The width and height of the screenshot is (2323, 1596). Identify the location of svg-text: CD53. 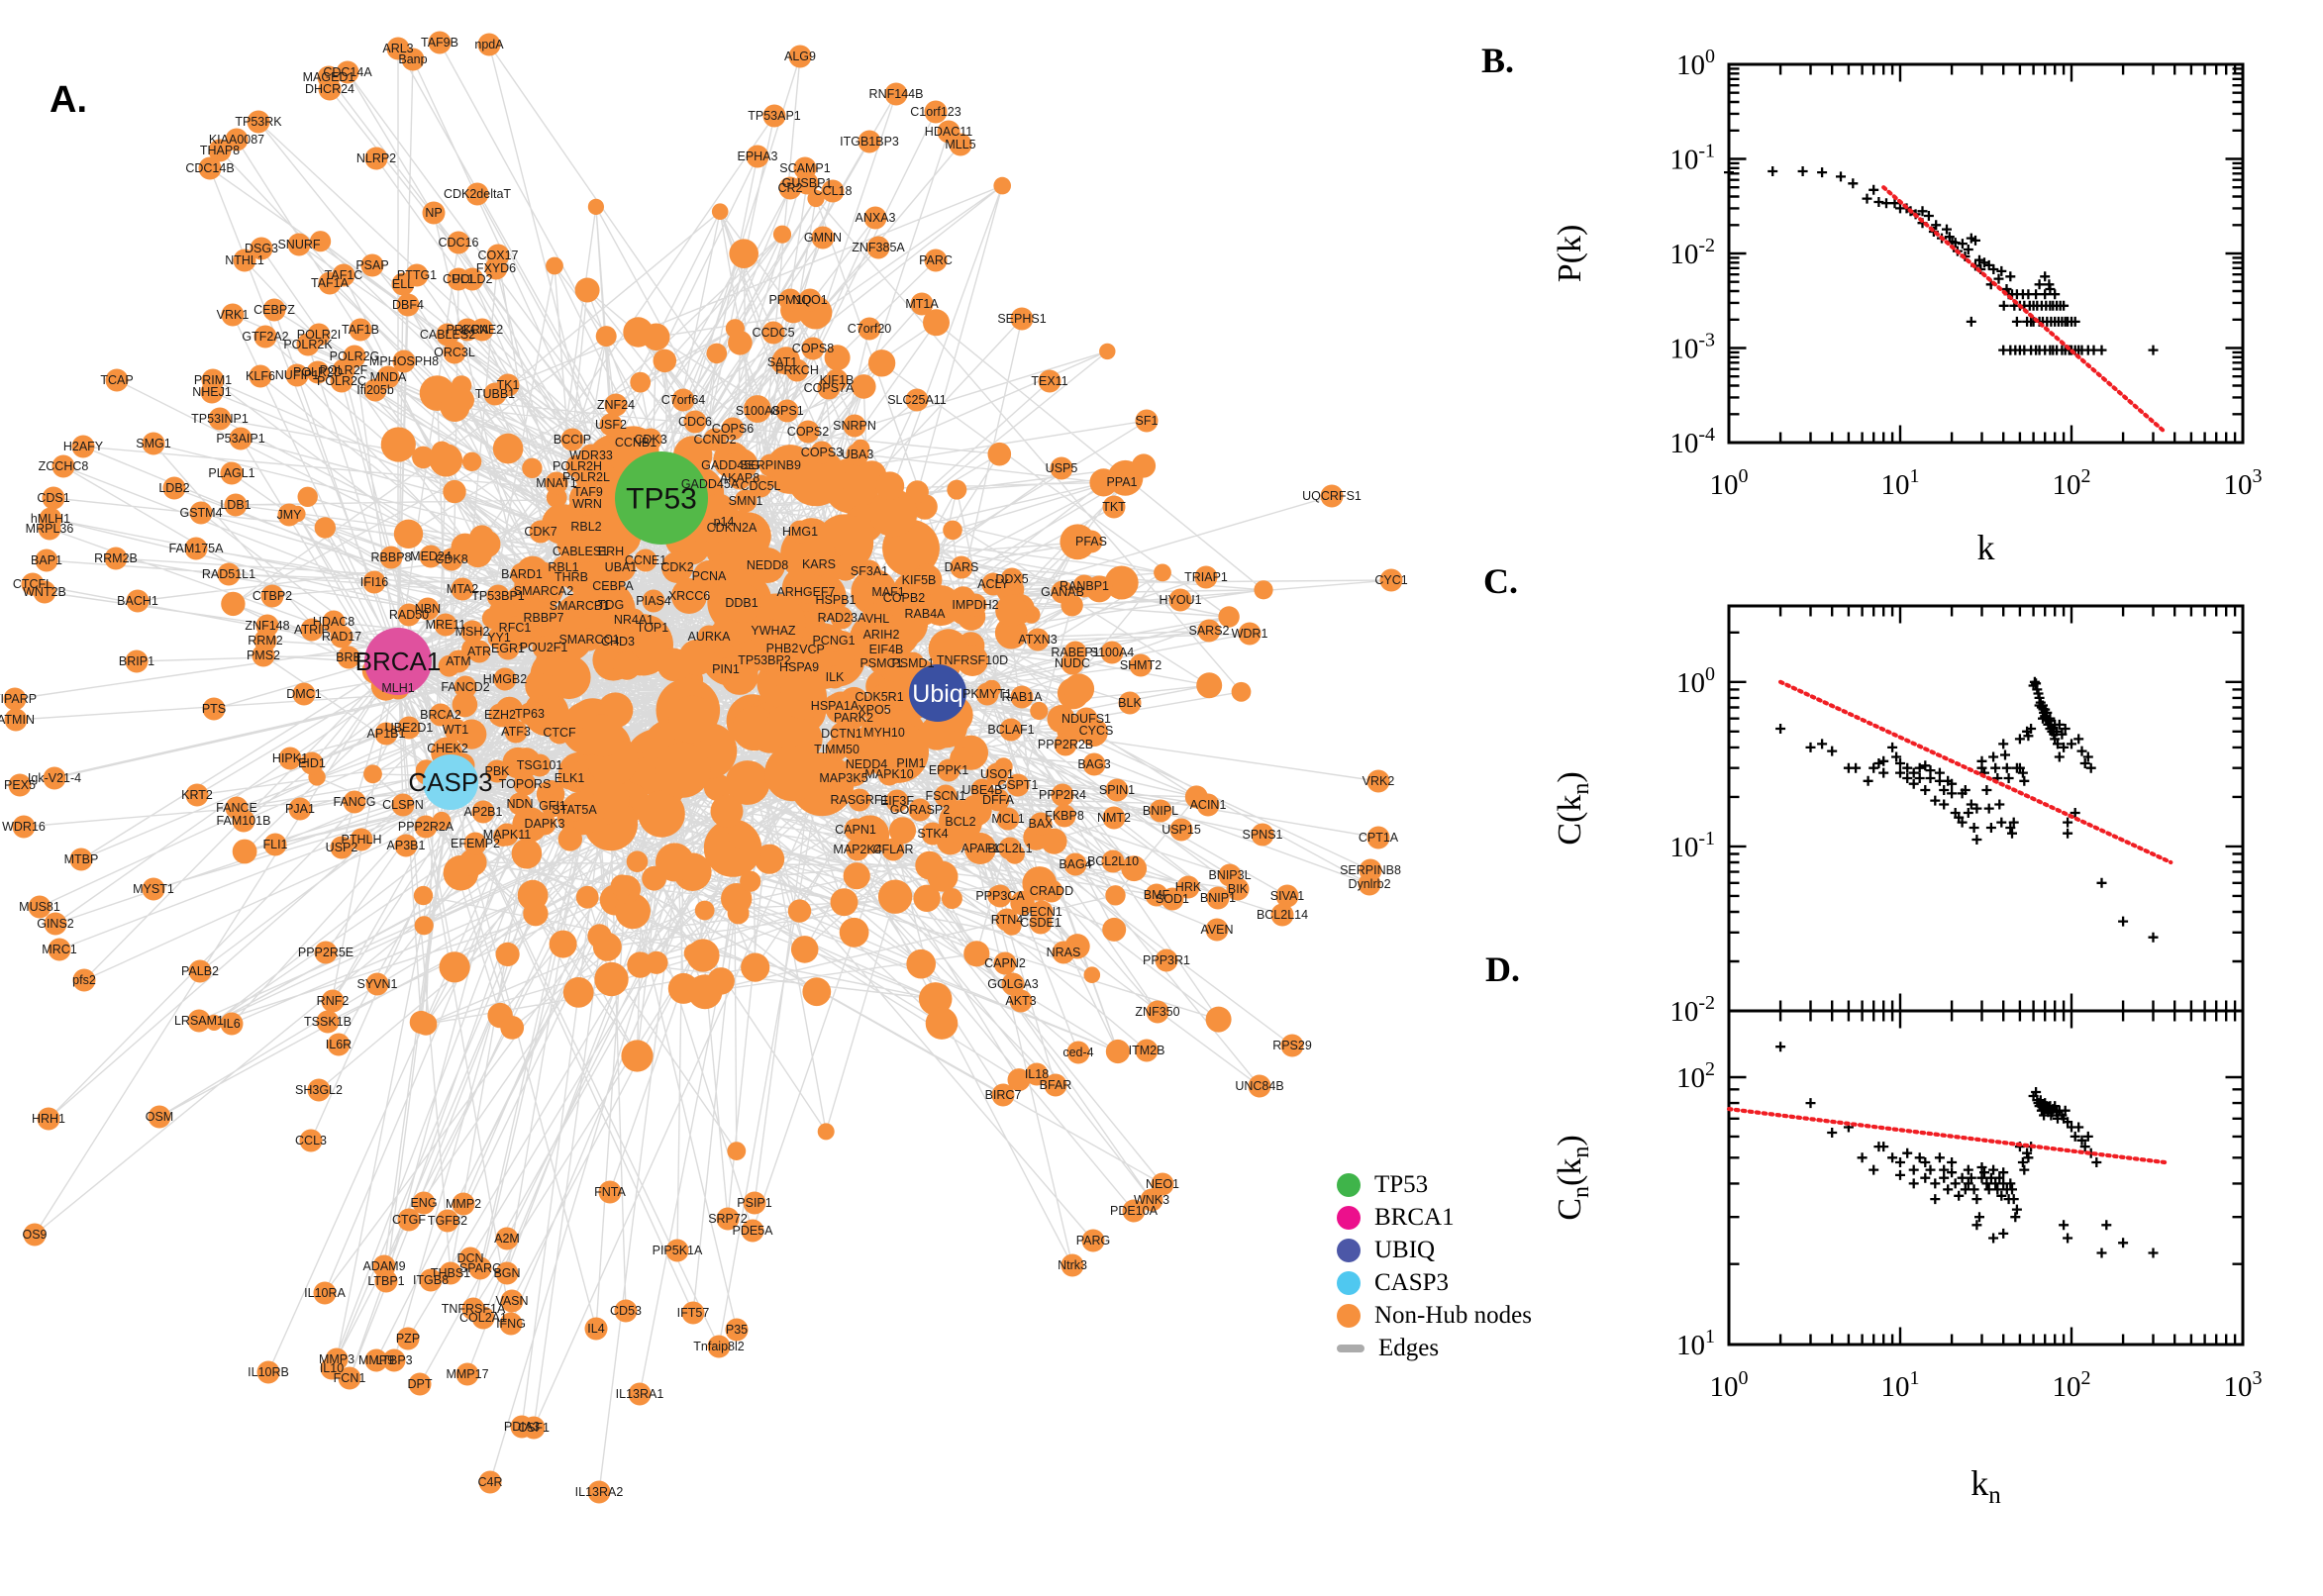
(626, 1311).